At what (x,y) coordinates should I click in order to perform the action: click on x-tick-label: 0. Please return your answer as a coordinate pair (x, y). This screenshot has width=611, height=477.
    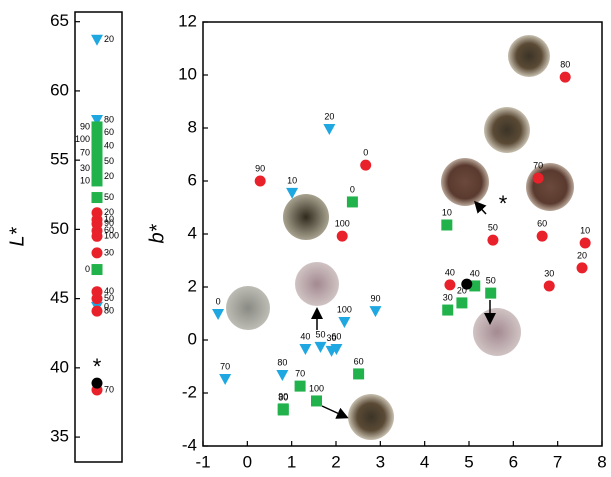
    Looking at the image, I should click on (247, 461).